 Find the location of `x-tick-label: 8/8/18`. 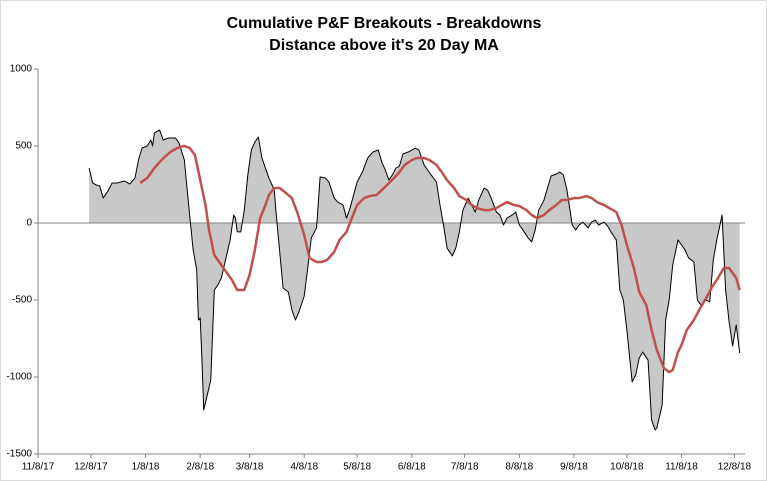

x-tick-label: 8/8/18 is located at coordinates (519, 467).